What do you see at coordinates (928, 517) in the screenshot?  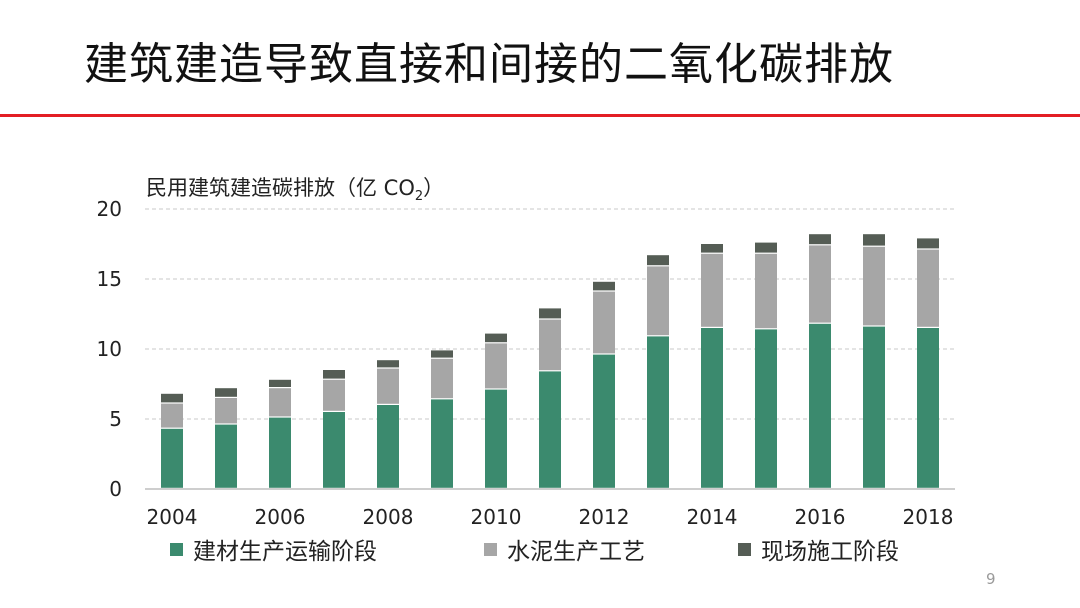 I see `x-tick-label: 2018` at bounding box center [928, 517].